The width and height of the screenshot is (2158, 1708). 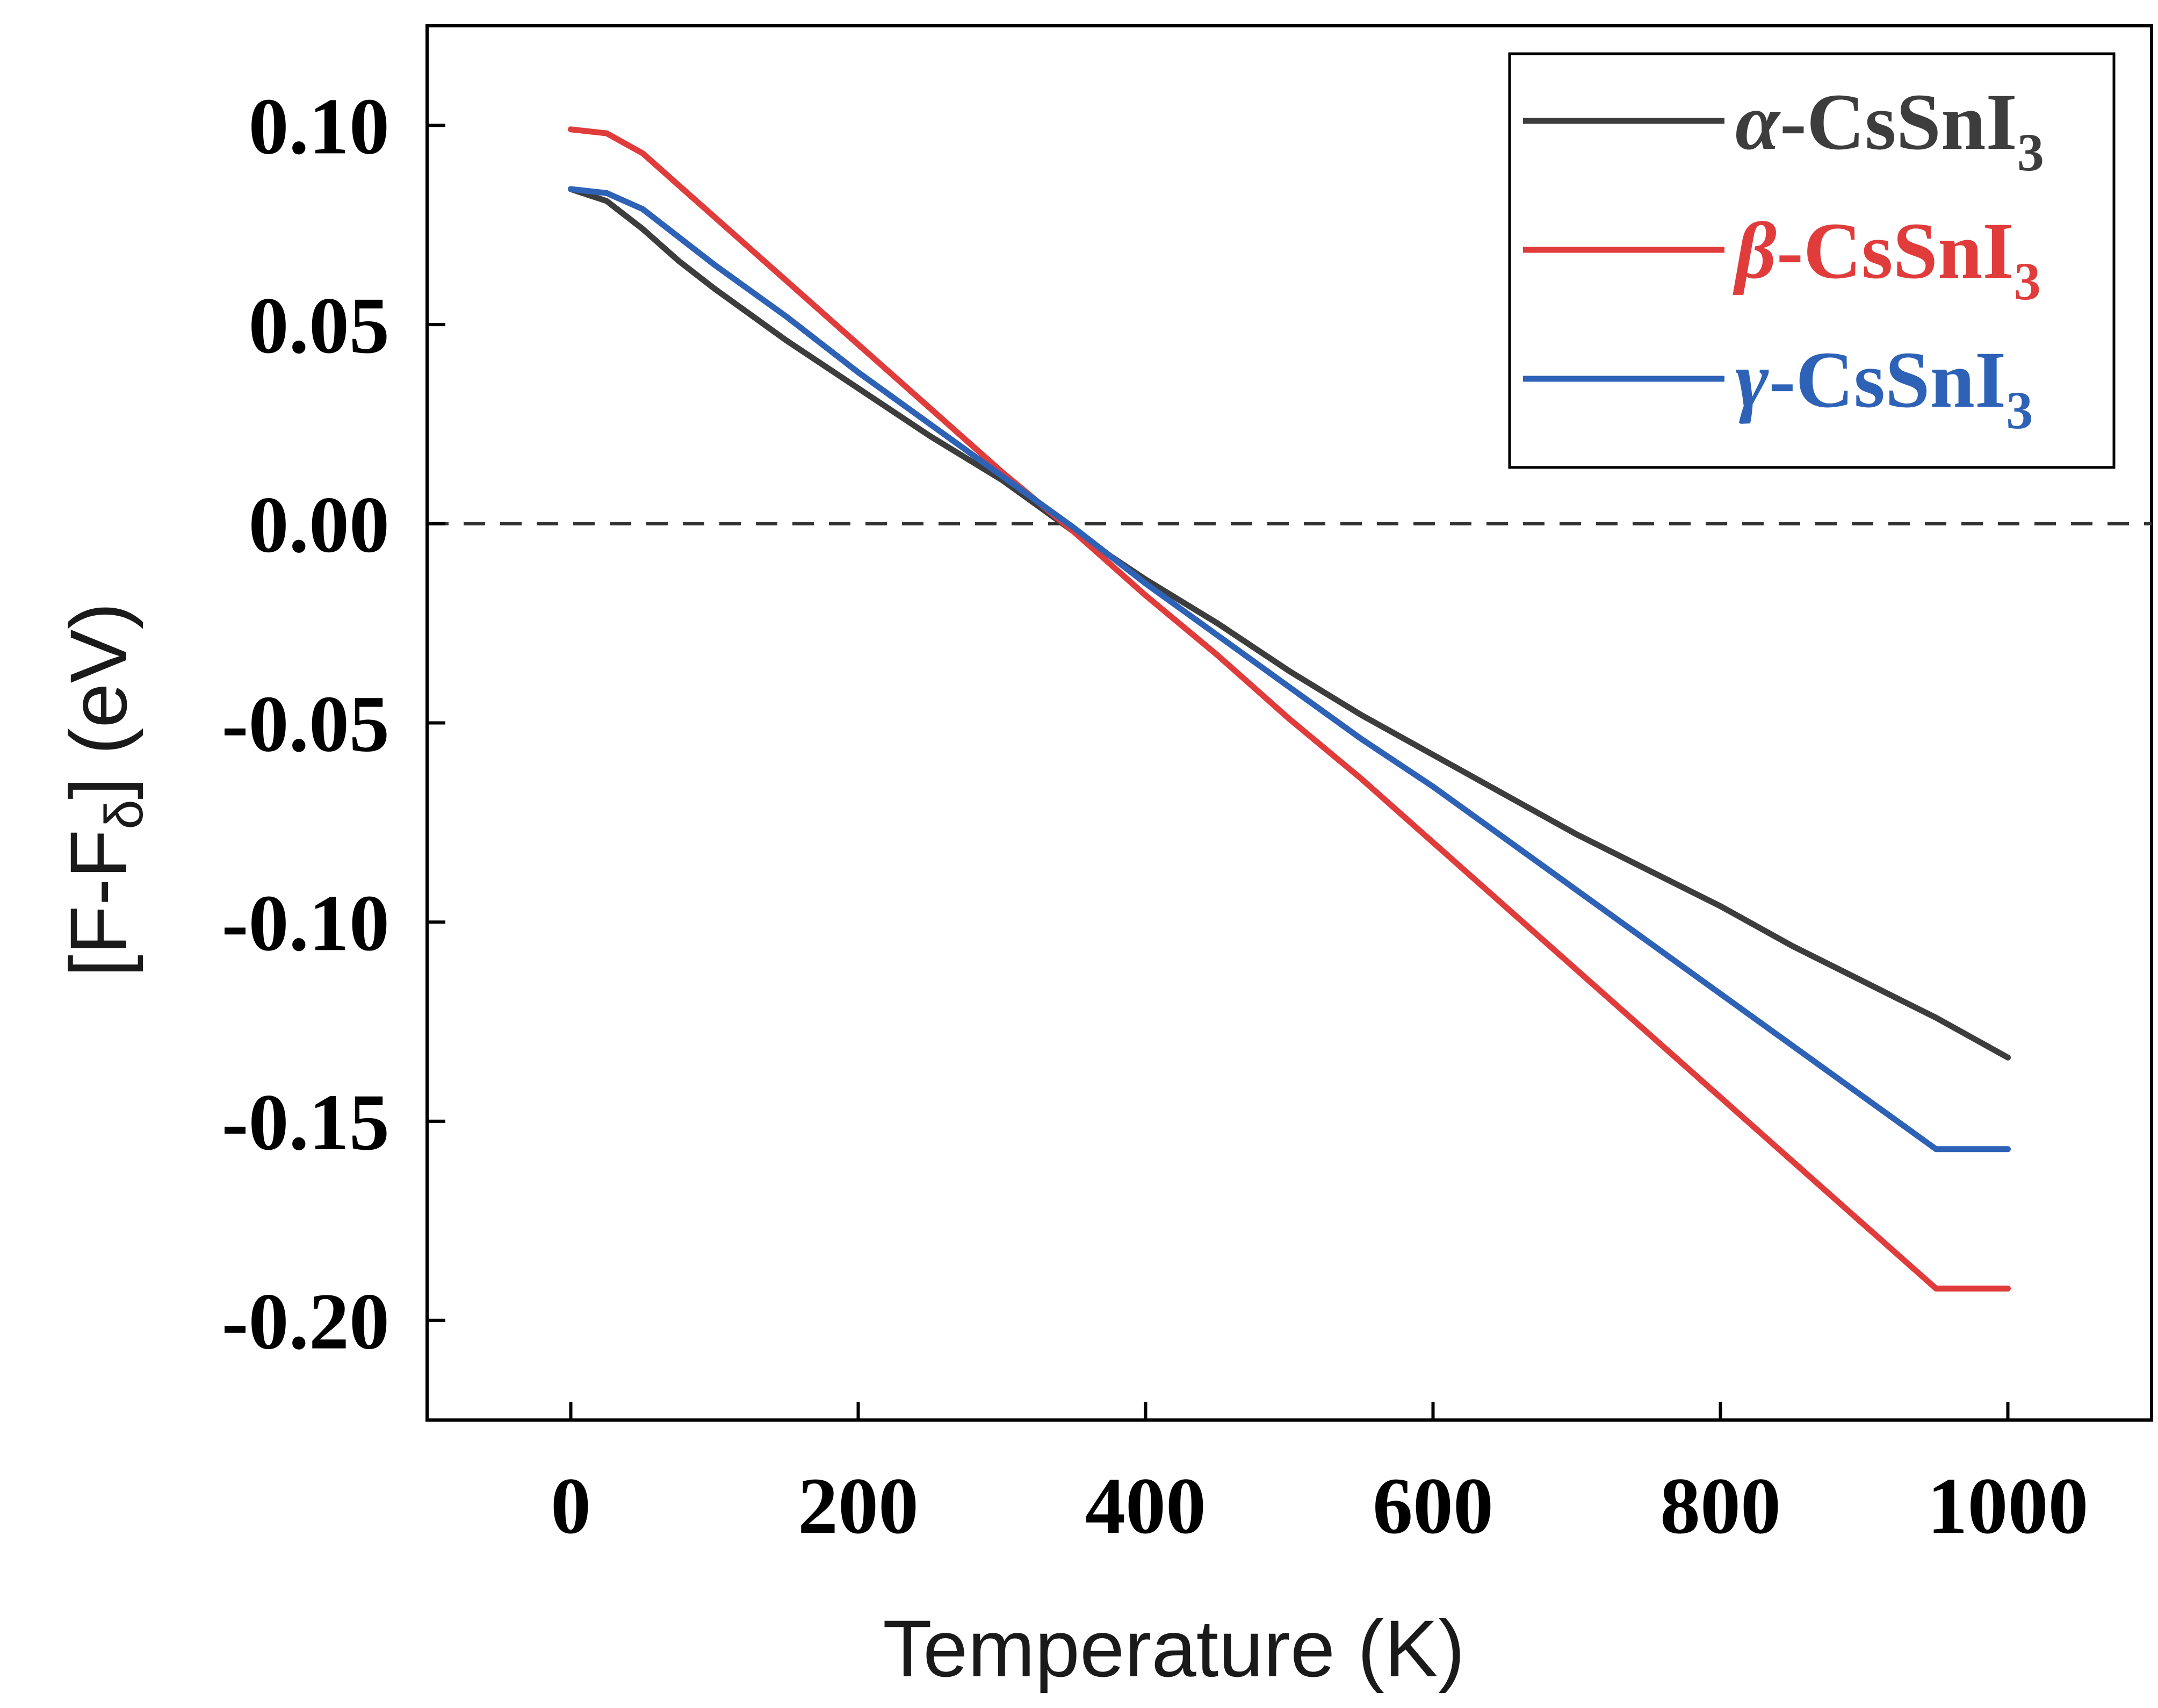 I want to click on x-tick-label: 800, so click(x=1720, y=1506).